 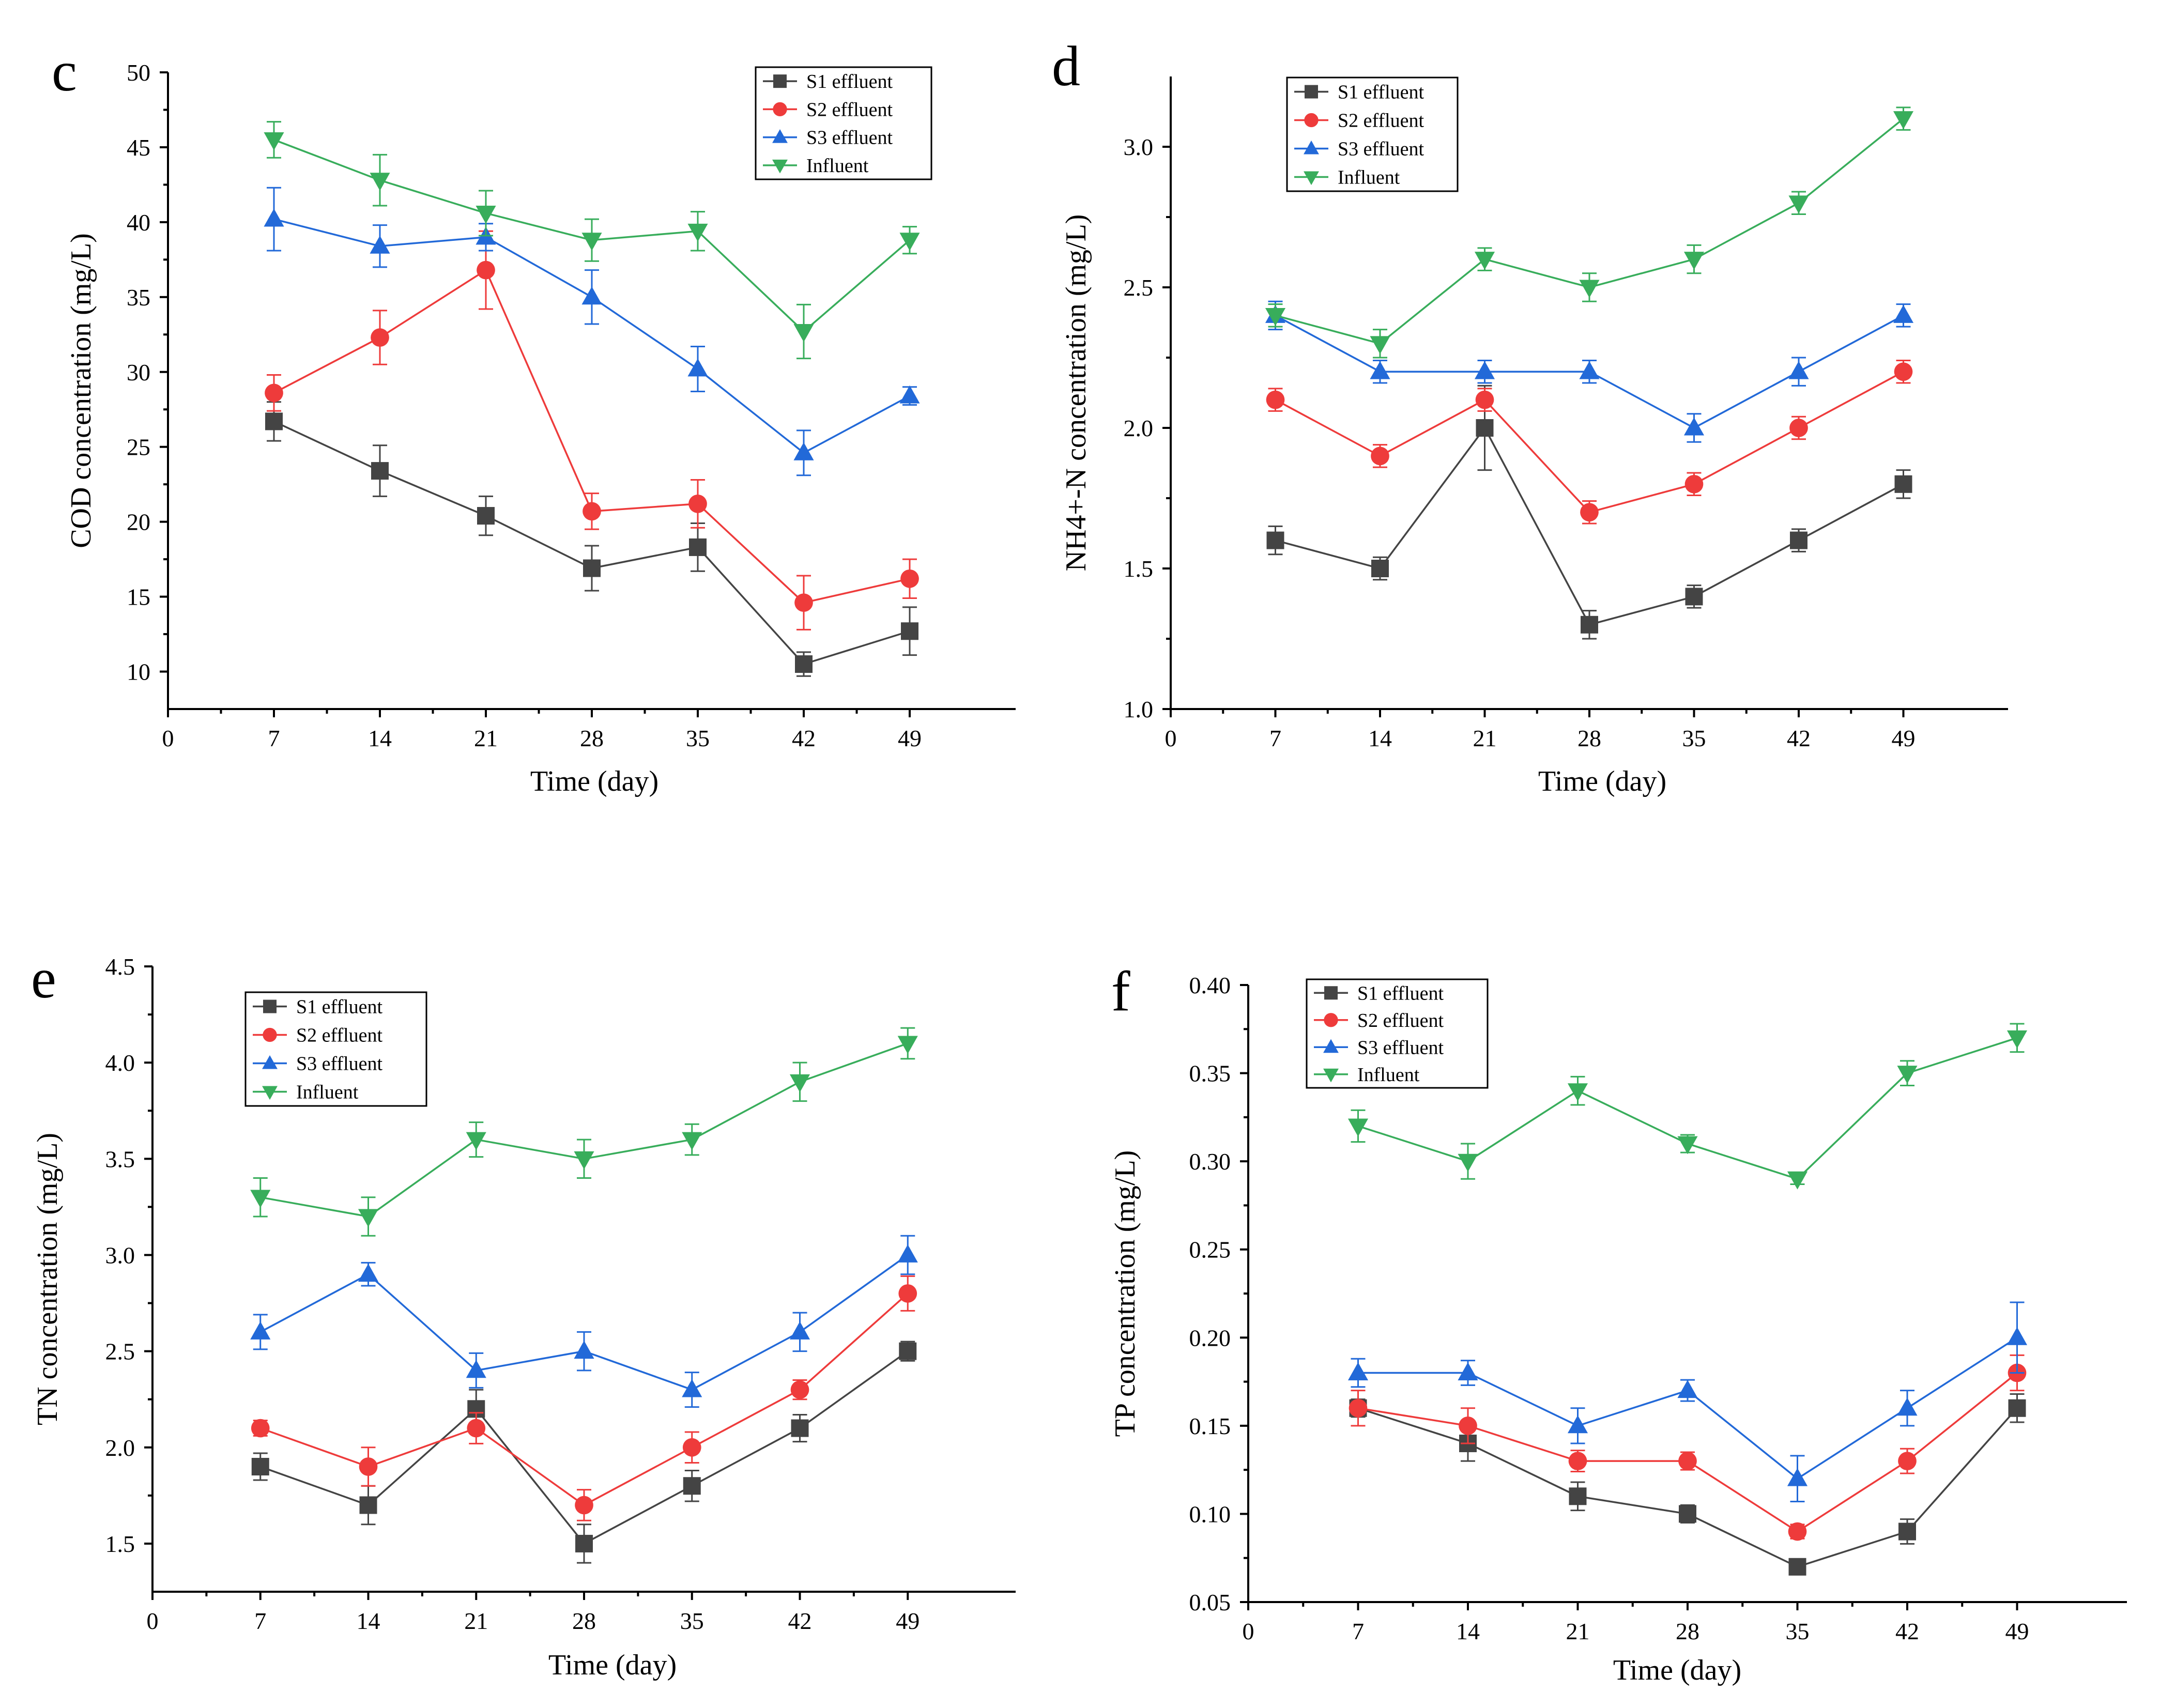 I want to click on y-tick-label: 4.0, so click(x=120, y=1063).